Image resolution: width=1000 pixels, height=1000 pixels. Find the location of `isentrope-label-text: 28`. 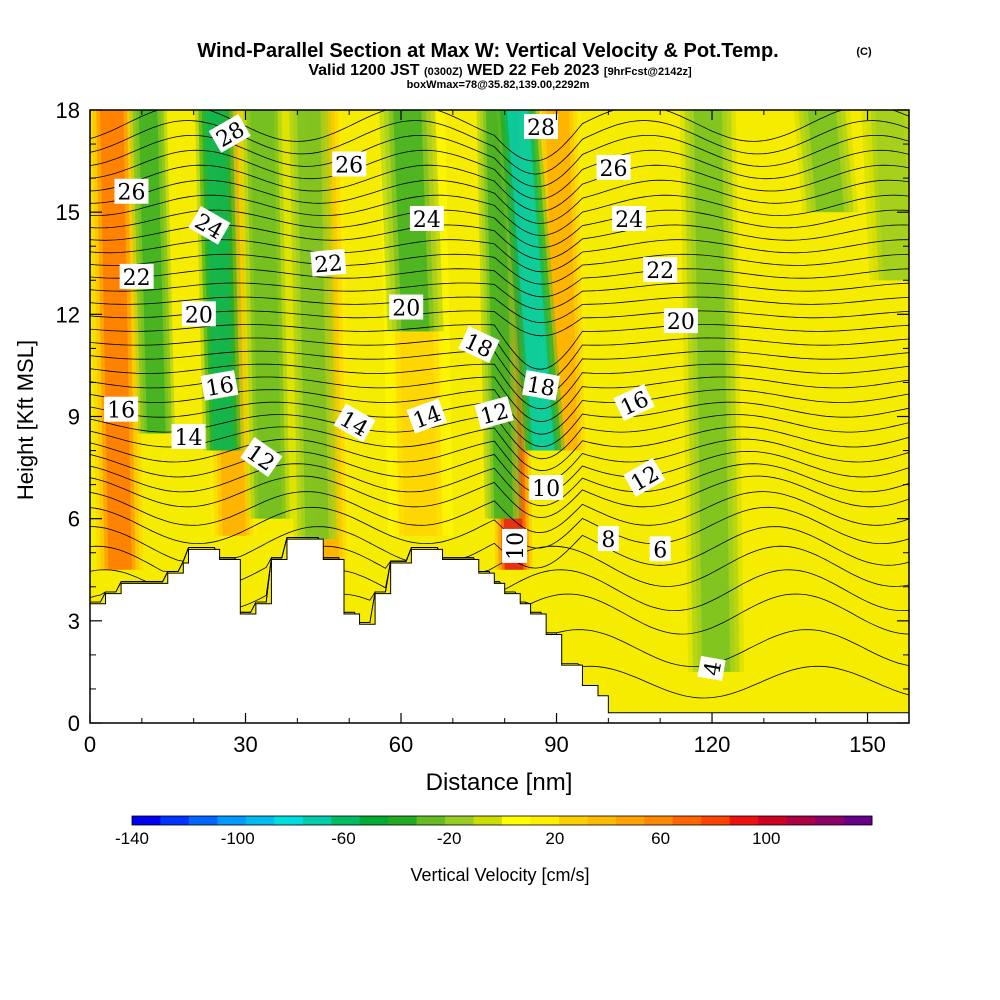

isentrope-label-text: 28 is located at coordinates (541, 128).